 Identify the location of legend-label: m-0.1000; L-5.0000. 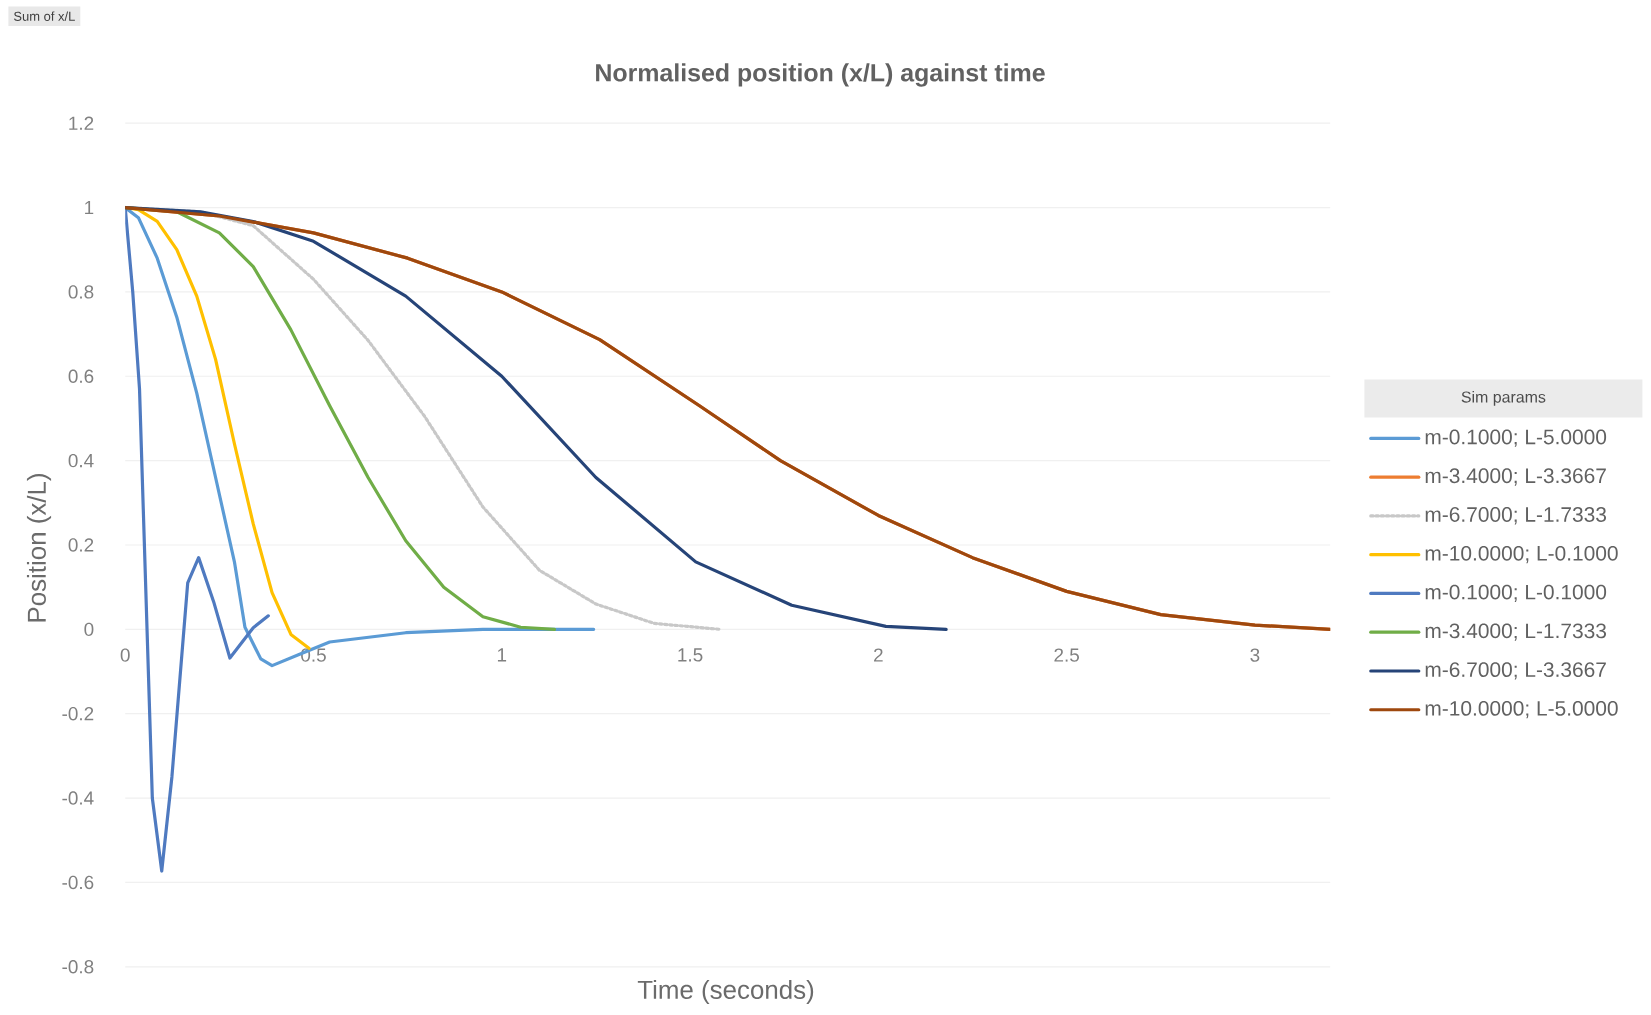
(1516, 438).